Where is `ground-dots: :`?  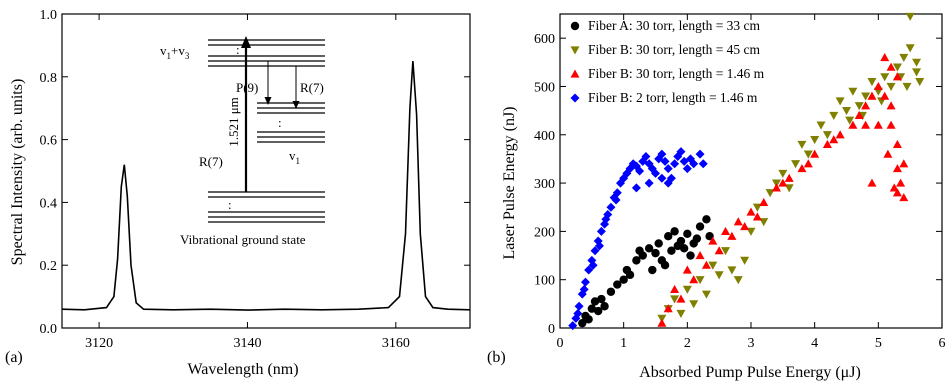
ground-dots: : is located at coordinates (230, 204).